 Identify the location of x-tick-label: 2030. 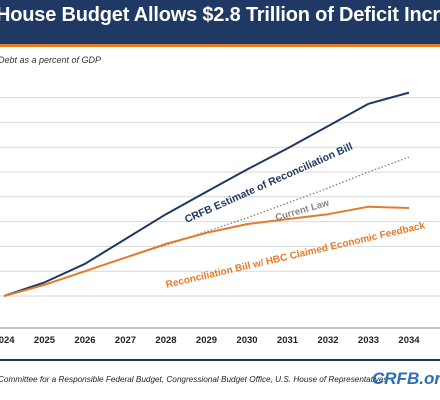
(246, 340).